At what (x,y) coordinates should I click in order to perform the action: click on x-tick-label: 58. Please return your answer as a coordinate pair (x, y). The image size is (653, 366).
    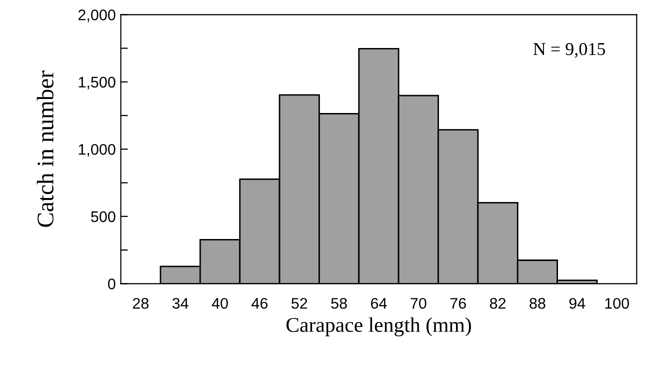
    Looking at the image, I should click on (339, 303).